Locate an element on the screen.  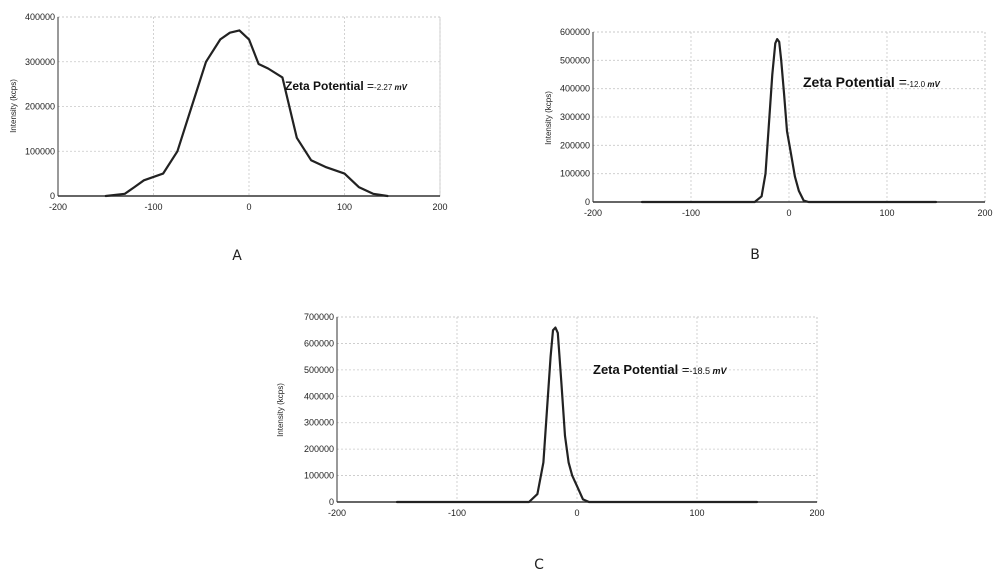
zeta-potential-annotation: Zeta Potential =-12.0 mV is located at coordinates (871, 82).